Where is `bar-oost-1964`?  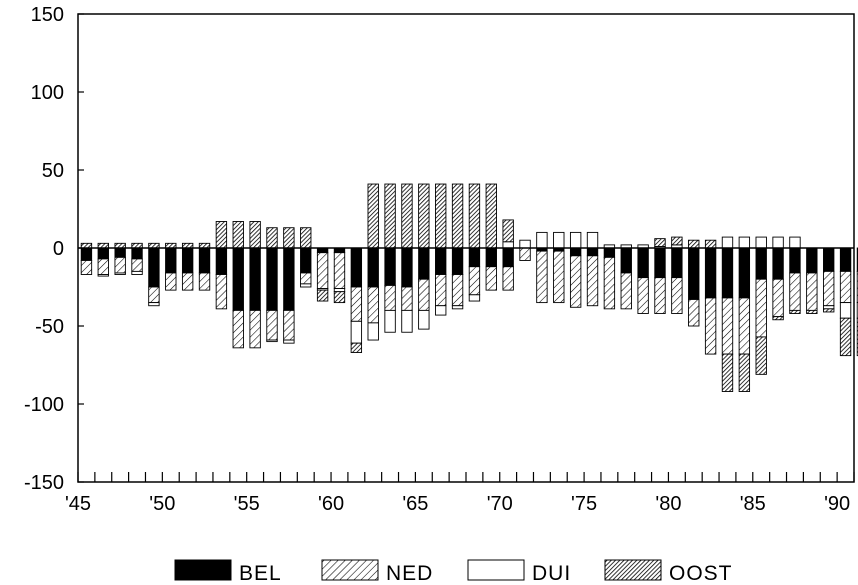 bar-oost-1964 is located at coordinates (407, 216).